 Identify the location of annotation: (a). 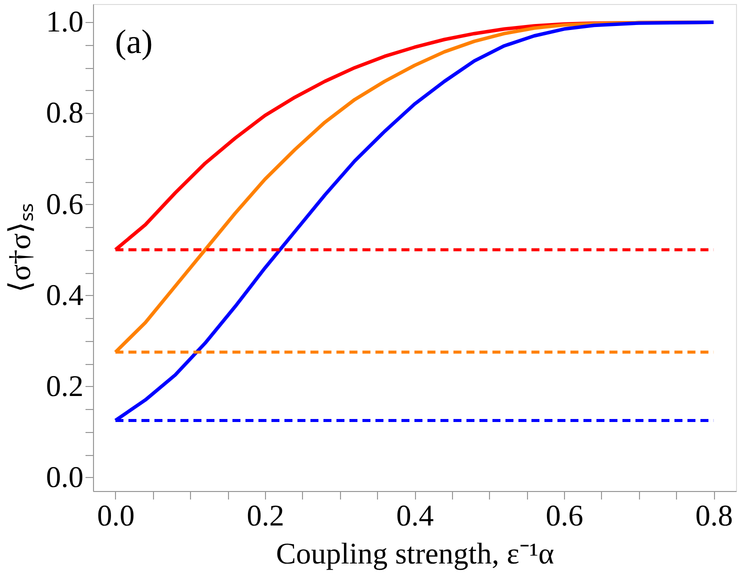
(134, 42).